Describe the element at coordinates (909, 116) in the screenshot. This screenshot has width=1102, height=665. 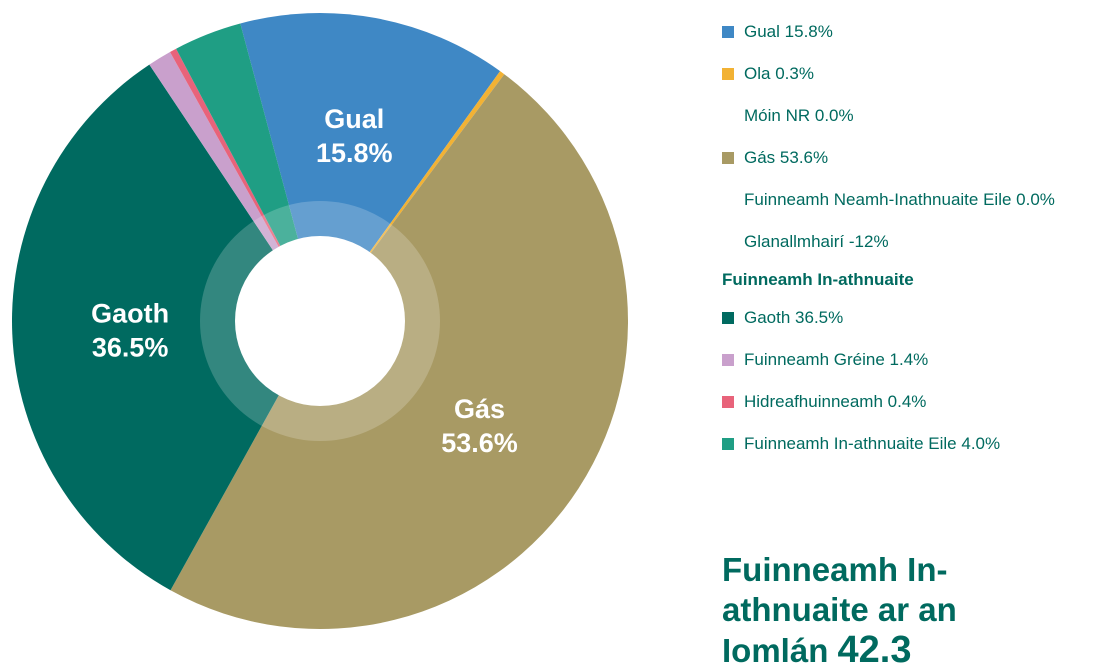
I see `legend-text: Móin NR 0.0%` at that location.